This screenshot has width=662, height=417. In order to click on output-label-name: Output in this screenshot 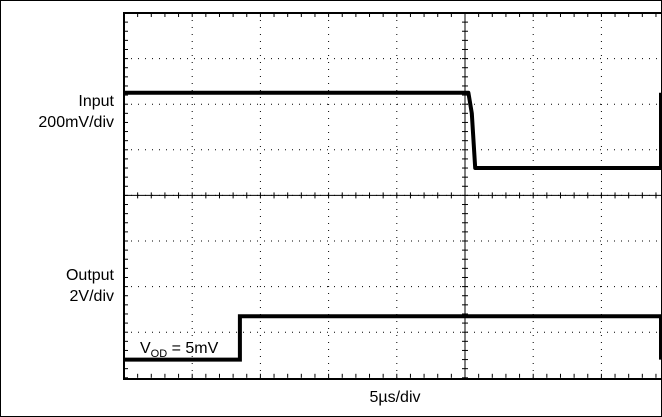, I will do `click(89, 275)`.